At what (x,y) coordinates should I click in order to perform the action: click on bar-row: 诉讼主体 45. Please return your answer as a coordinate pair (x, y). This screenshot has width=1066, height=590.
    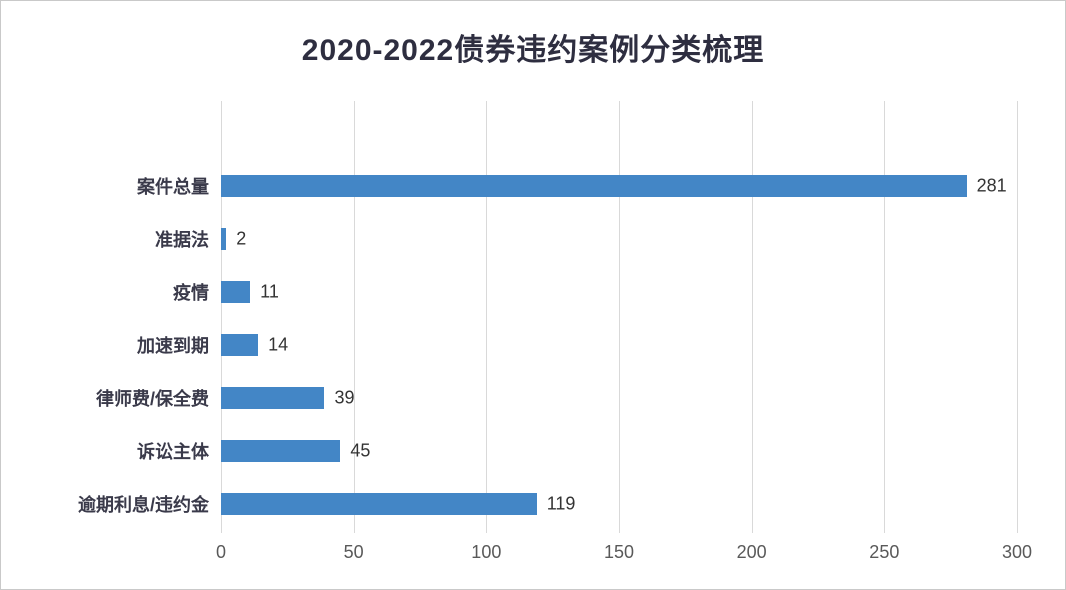
    Looking at the image, I should click on (509, 451).